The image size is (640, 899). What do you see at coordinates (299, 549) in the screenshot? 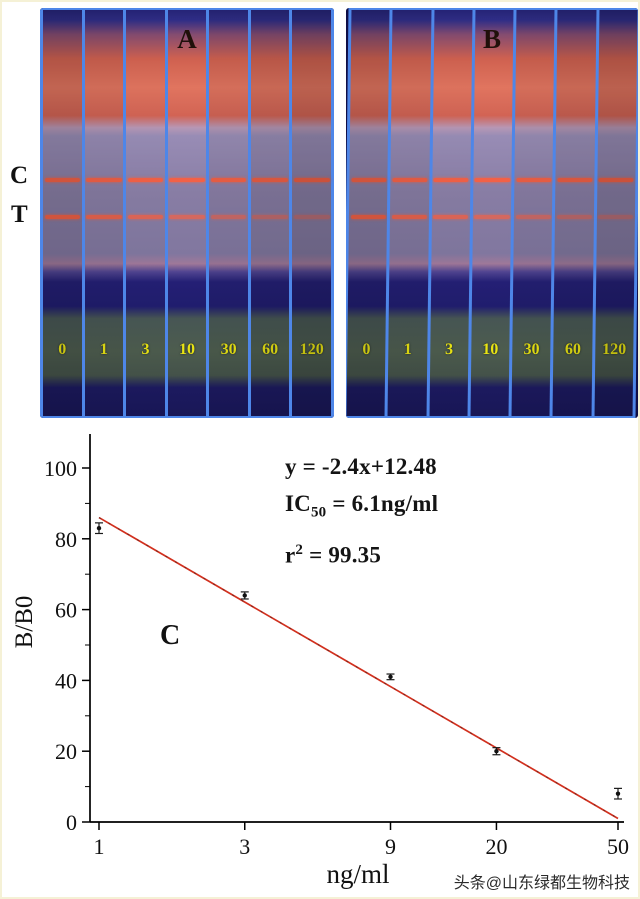
I see `r2-superscript: 2` at bounding box center [299, 549].